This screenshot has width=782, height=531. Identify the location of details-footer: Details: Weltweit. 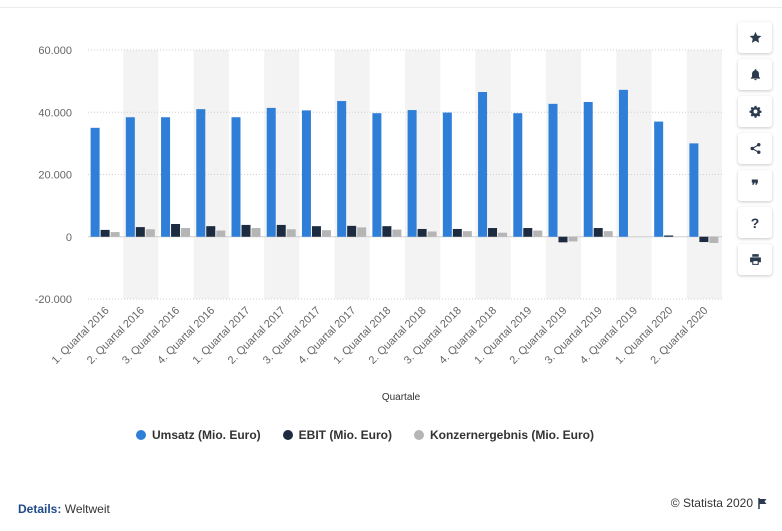
(64, 509).